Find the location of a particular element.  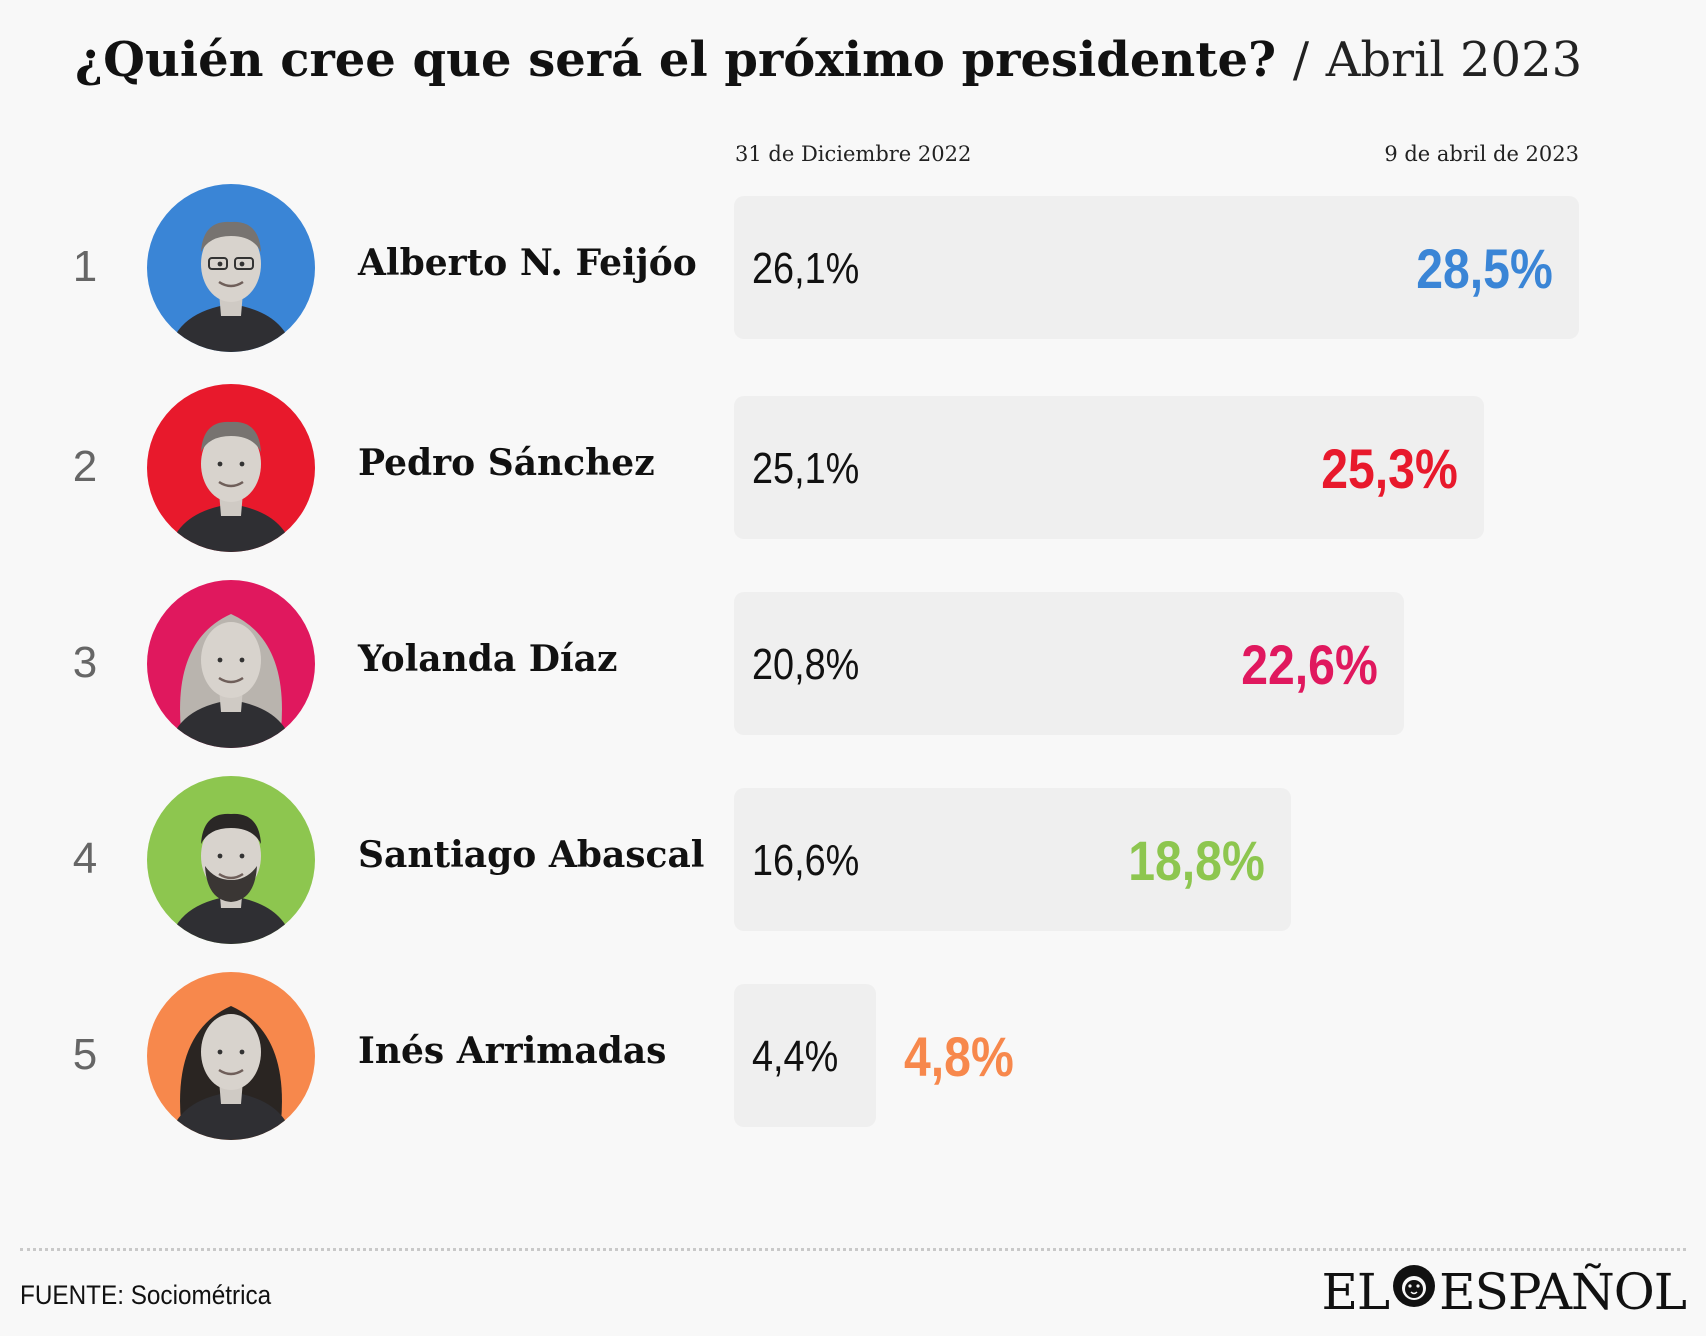

rank-number: 5 is located at coordinates (85, 1054).